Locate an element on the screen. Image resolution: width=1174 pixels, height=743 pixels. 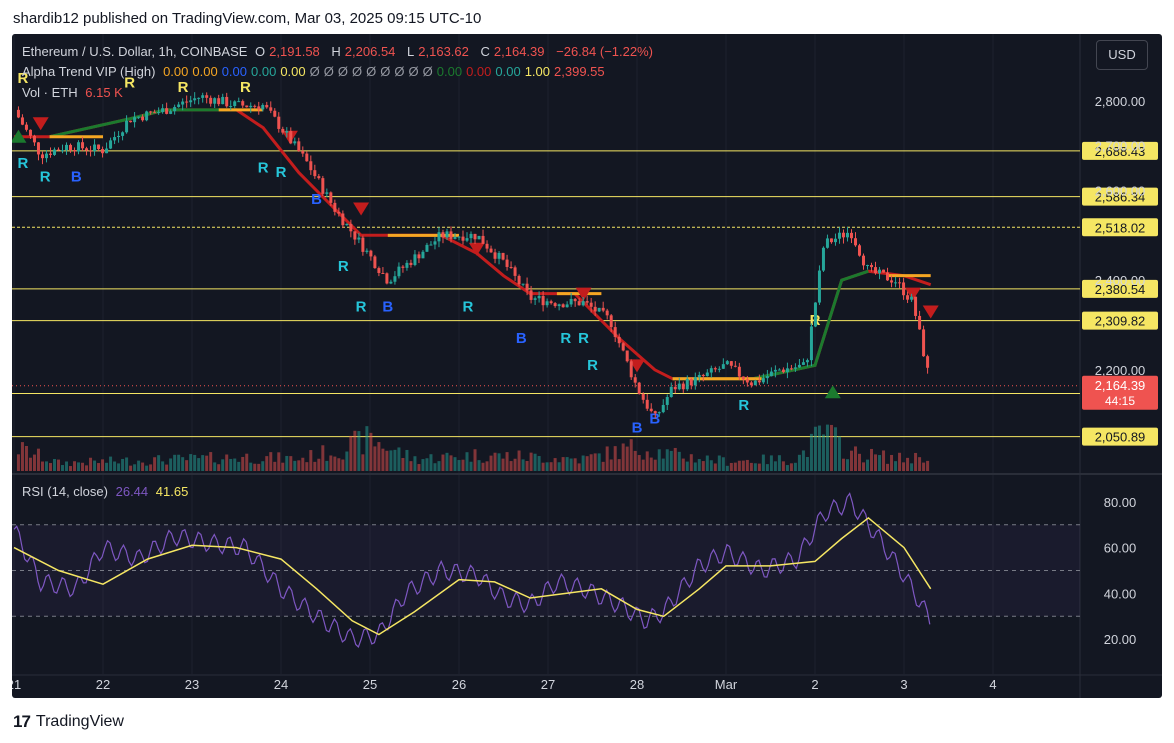
footer-brand: 17 TradingView is located at coordinates (68, 722).